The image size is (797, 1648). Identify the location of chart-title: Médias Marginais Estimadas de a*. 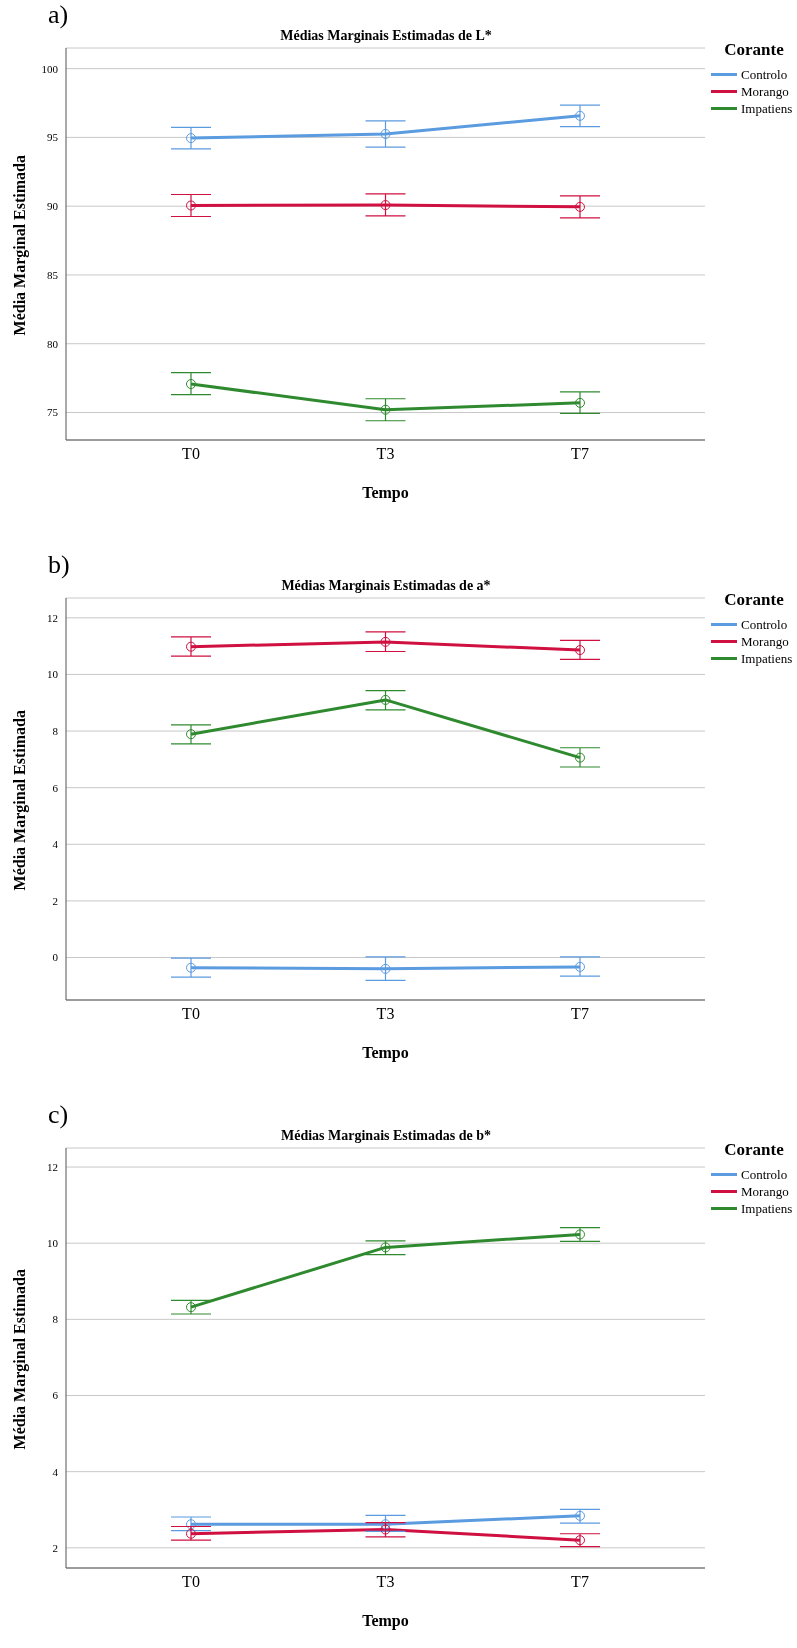
(386, 586).